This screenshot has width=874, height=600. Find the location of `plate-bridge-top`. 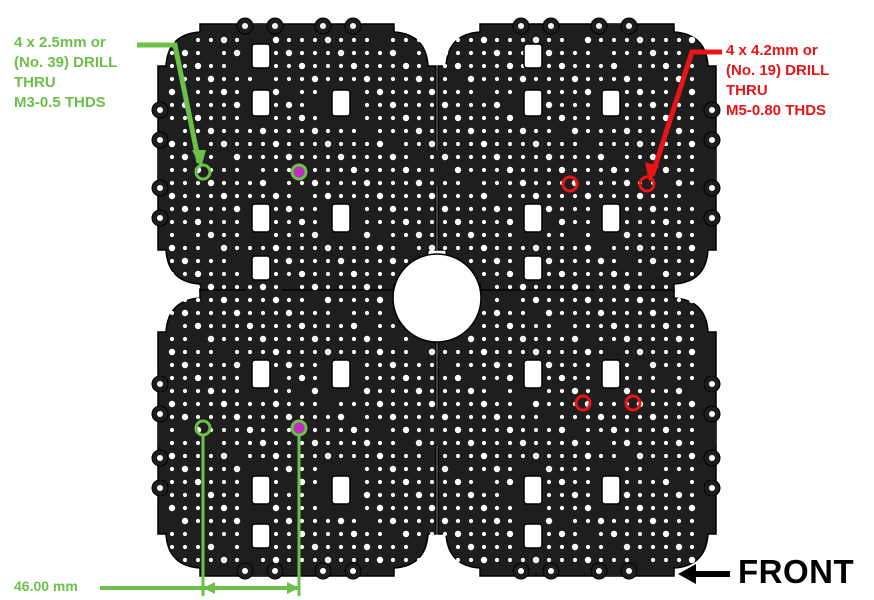

plate-bridge-top is located at coordinates (437, 168).